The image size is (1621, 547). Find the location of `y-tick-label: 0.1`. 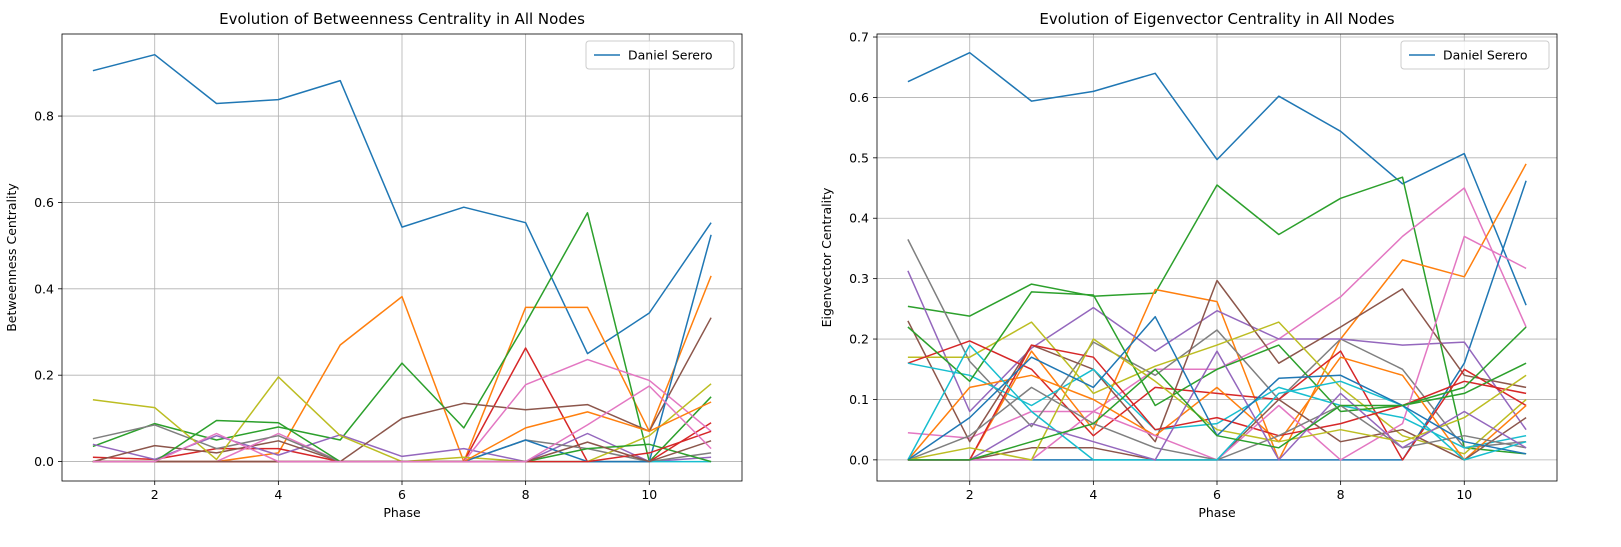

y-tick-label: 0.1 is located at coordinates (859, 399).